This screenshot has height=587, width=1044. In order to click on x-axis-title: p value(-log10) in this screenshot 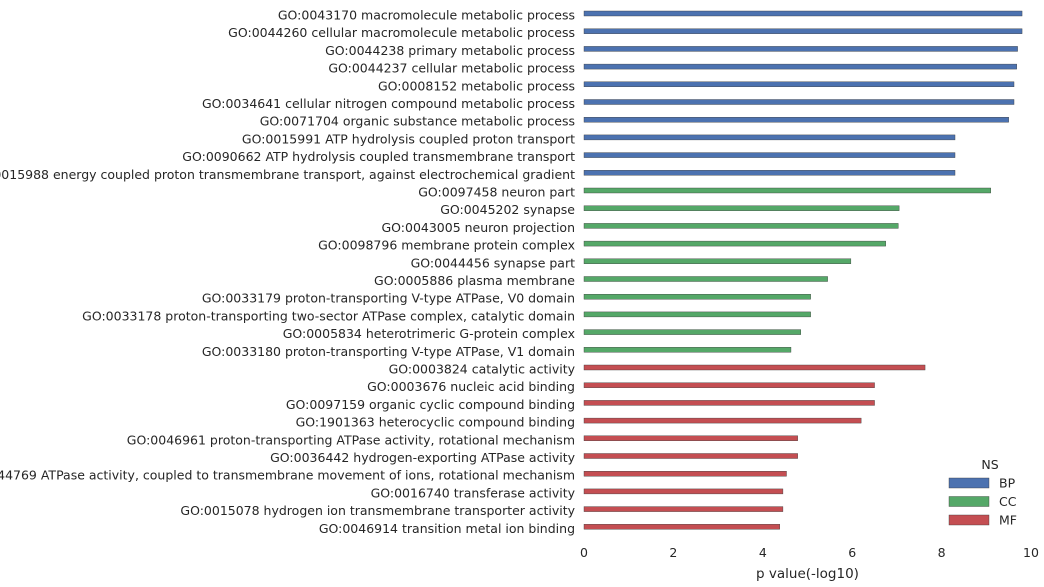, I will do `click(807, 574)`.